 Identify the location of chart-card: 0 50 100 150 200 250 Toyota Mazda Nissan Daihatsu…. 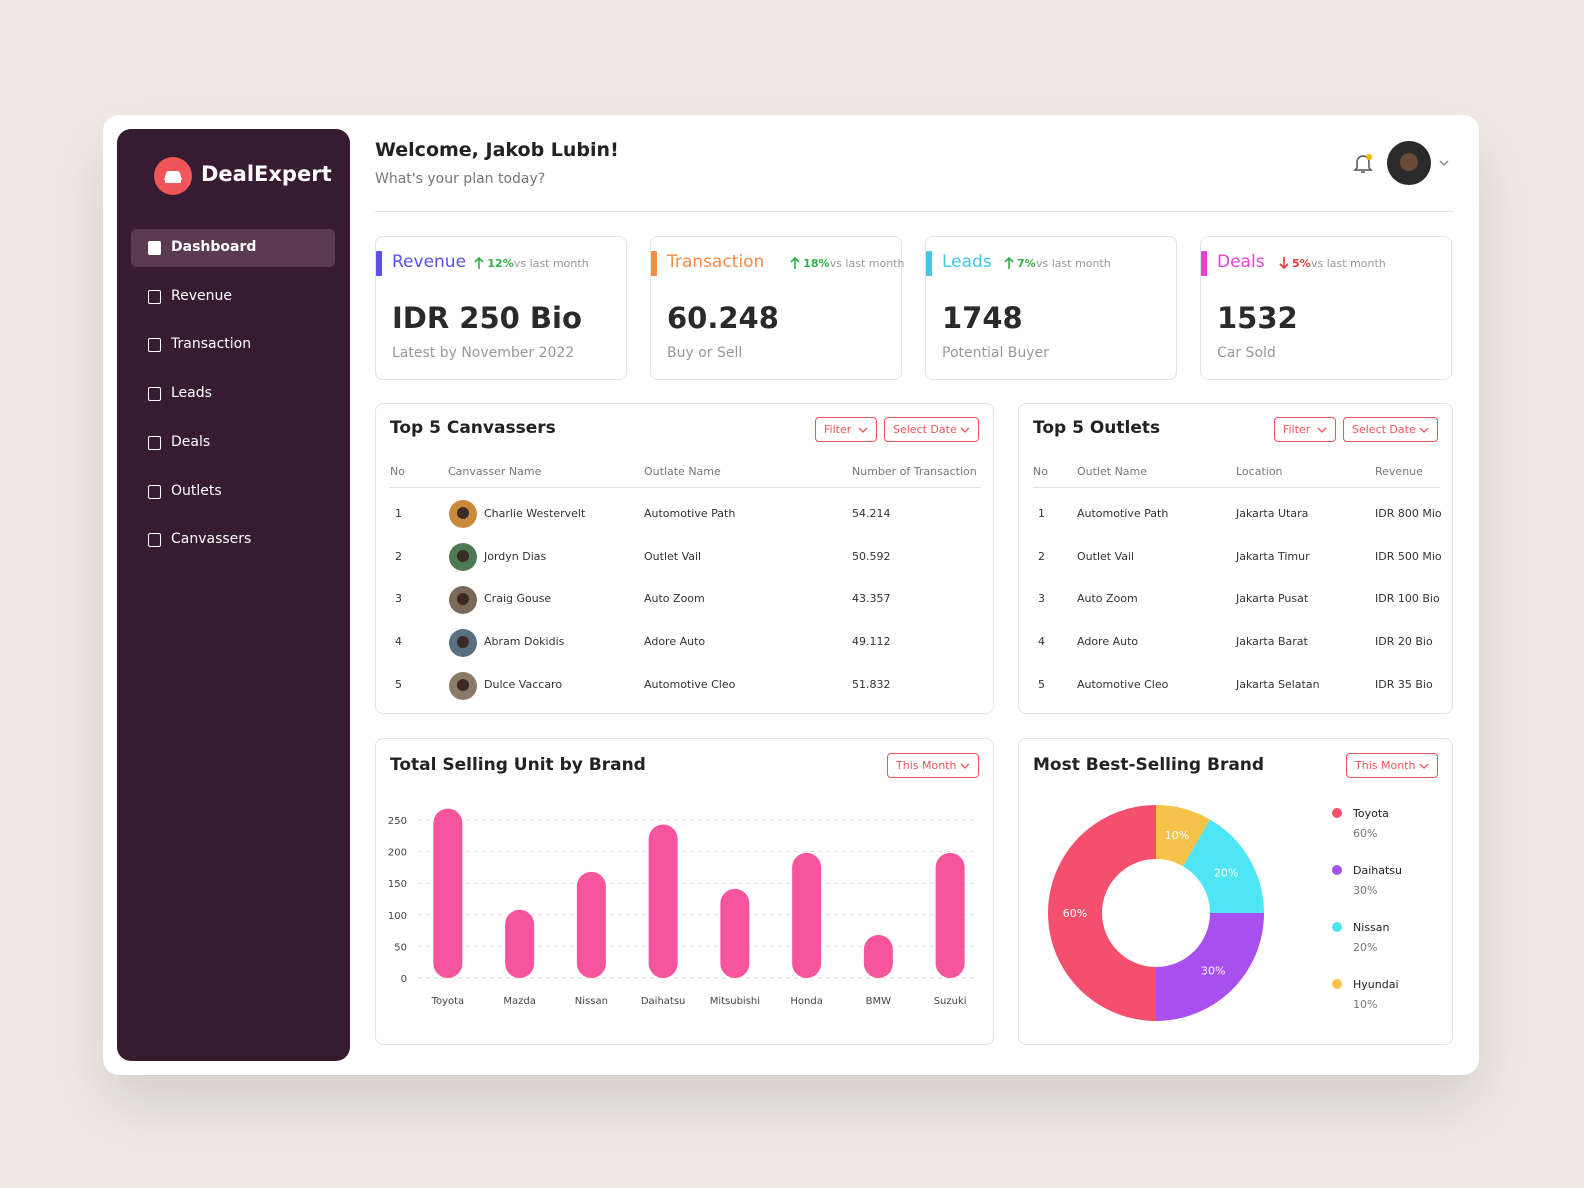
(684, 891).